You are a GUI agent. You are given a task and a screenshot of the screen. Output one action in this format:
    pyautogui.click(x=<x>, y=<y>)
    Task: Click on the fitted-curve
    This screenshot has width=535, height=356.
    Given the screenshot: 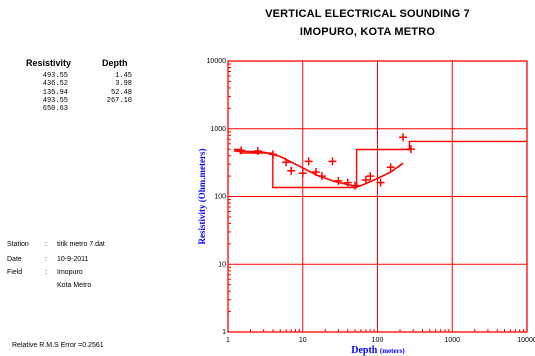 What is the action you would take?
    pyautogui.click(x=318, y=169)
    